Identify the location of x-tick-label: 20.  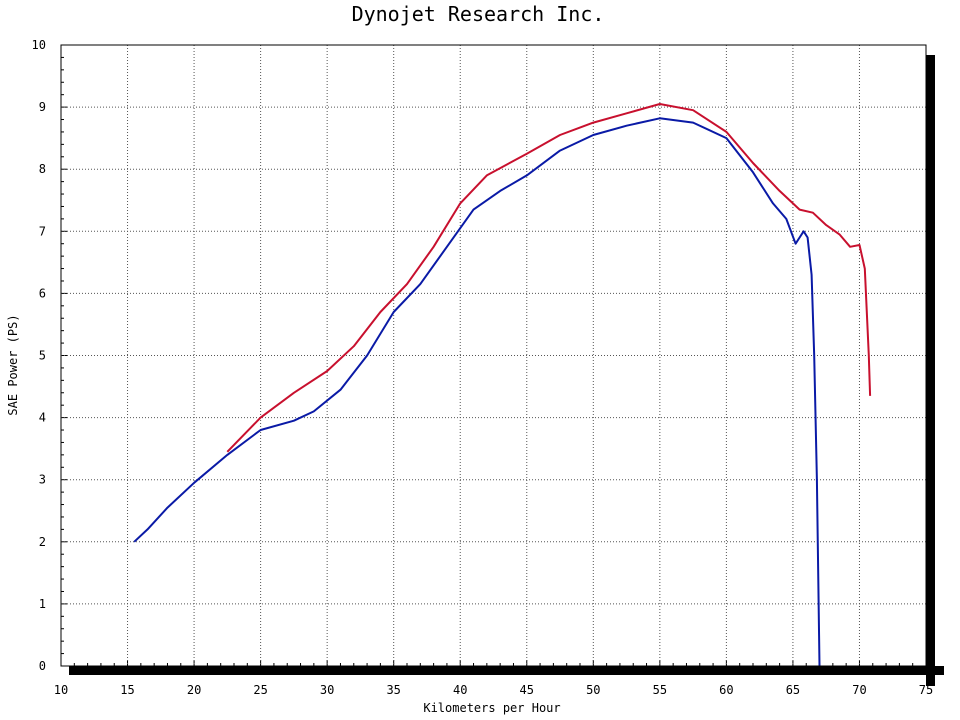
(194, 690).